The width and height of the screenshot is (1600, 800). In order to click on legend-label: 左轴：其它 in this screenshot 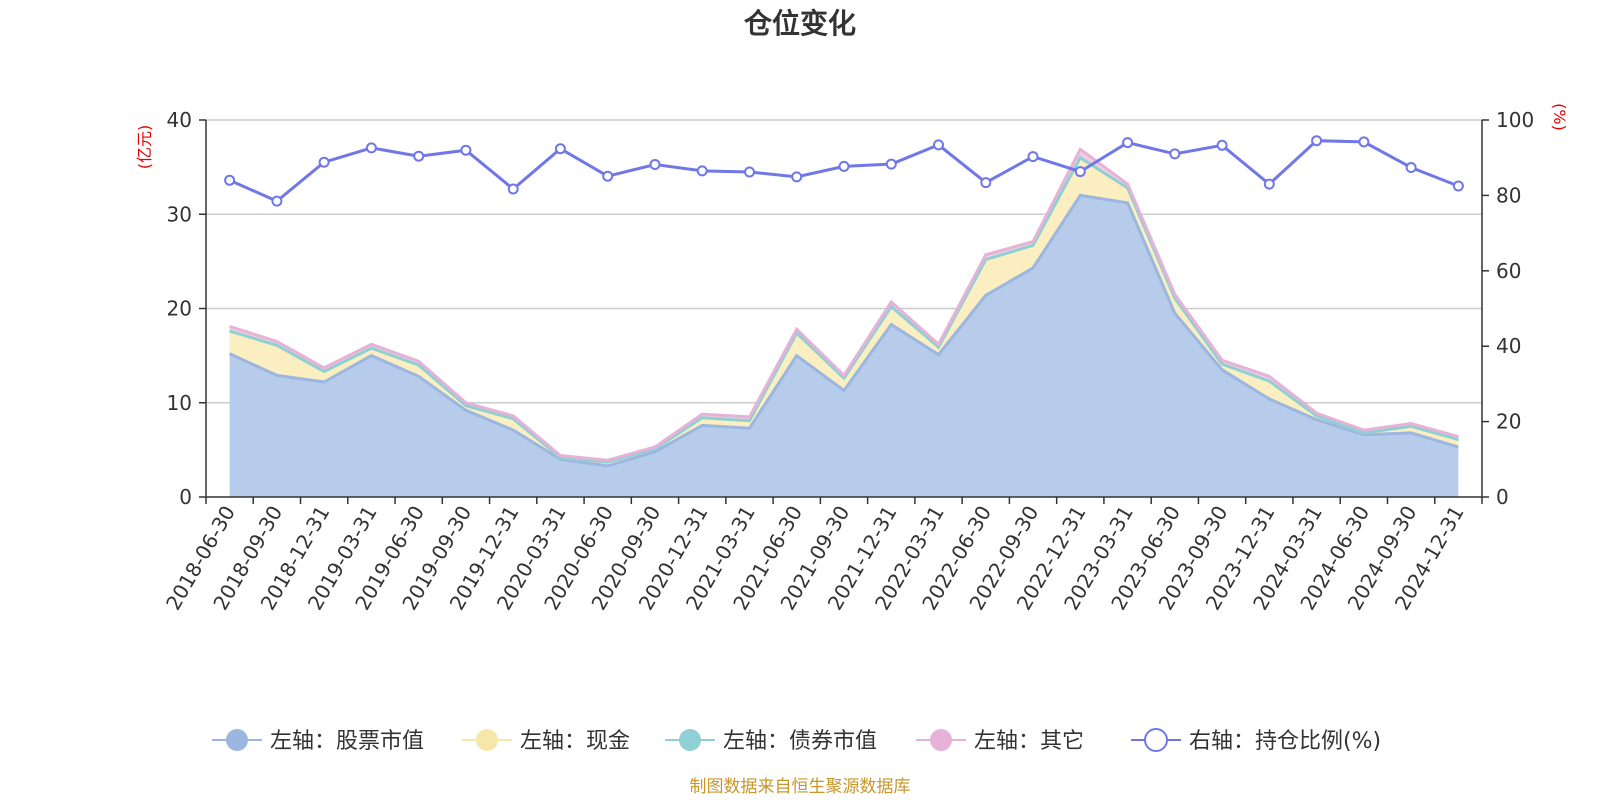, I will do `click(1029, 741)`.